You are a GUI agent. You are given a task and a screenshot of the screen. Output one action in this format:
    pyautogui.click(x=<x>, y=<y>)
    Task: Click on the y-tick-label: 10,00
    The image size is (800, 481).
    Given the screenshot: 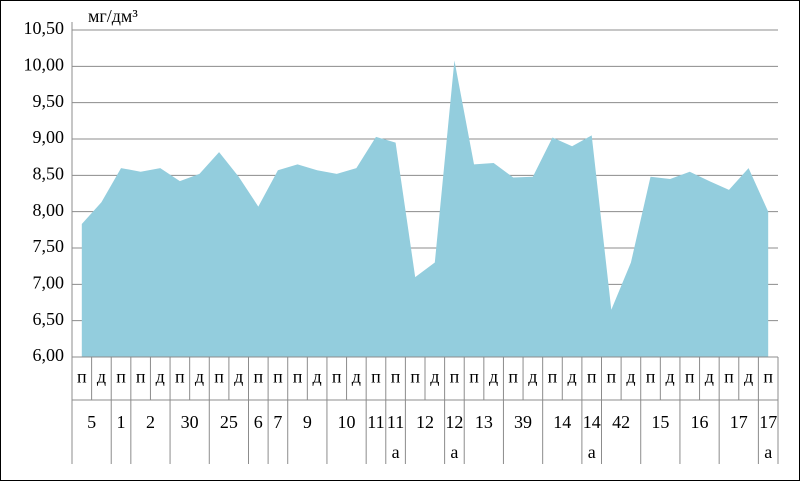 What is the action you would take?
    pyautogui.click(x=44, y=64)
    